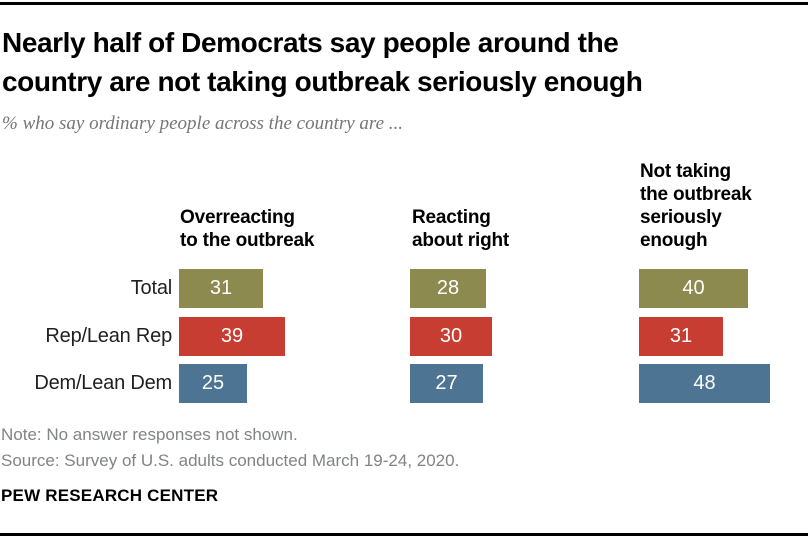  I want to click on bar-value-label: 25, so click(213, 383).